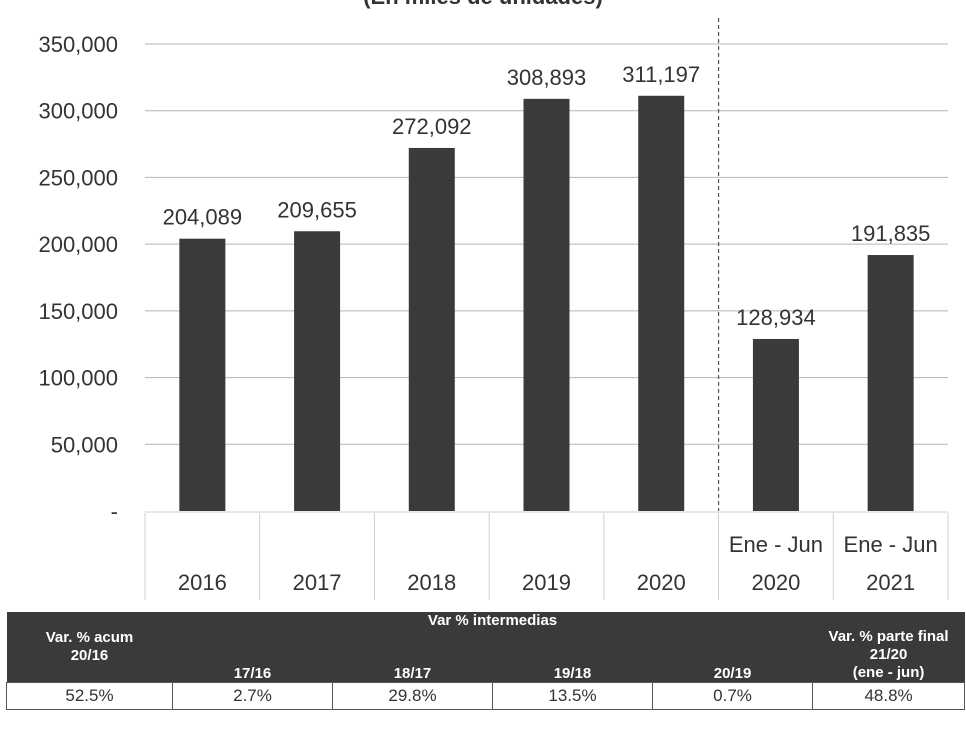 The image size is (966, 731). Describe the element at coordinates (546, 582) in the screenshot. I see `x-category-label: 2019` at that location.